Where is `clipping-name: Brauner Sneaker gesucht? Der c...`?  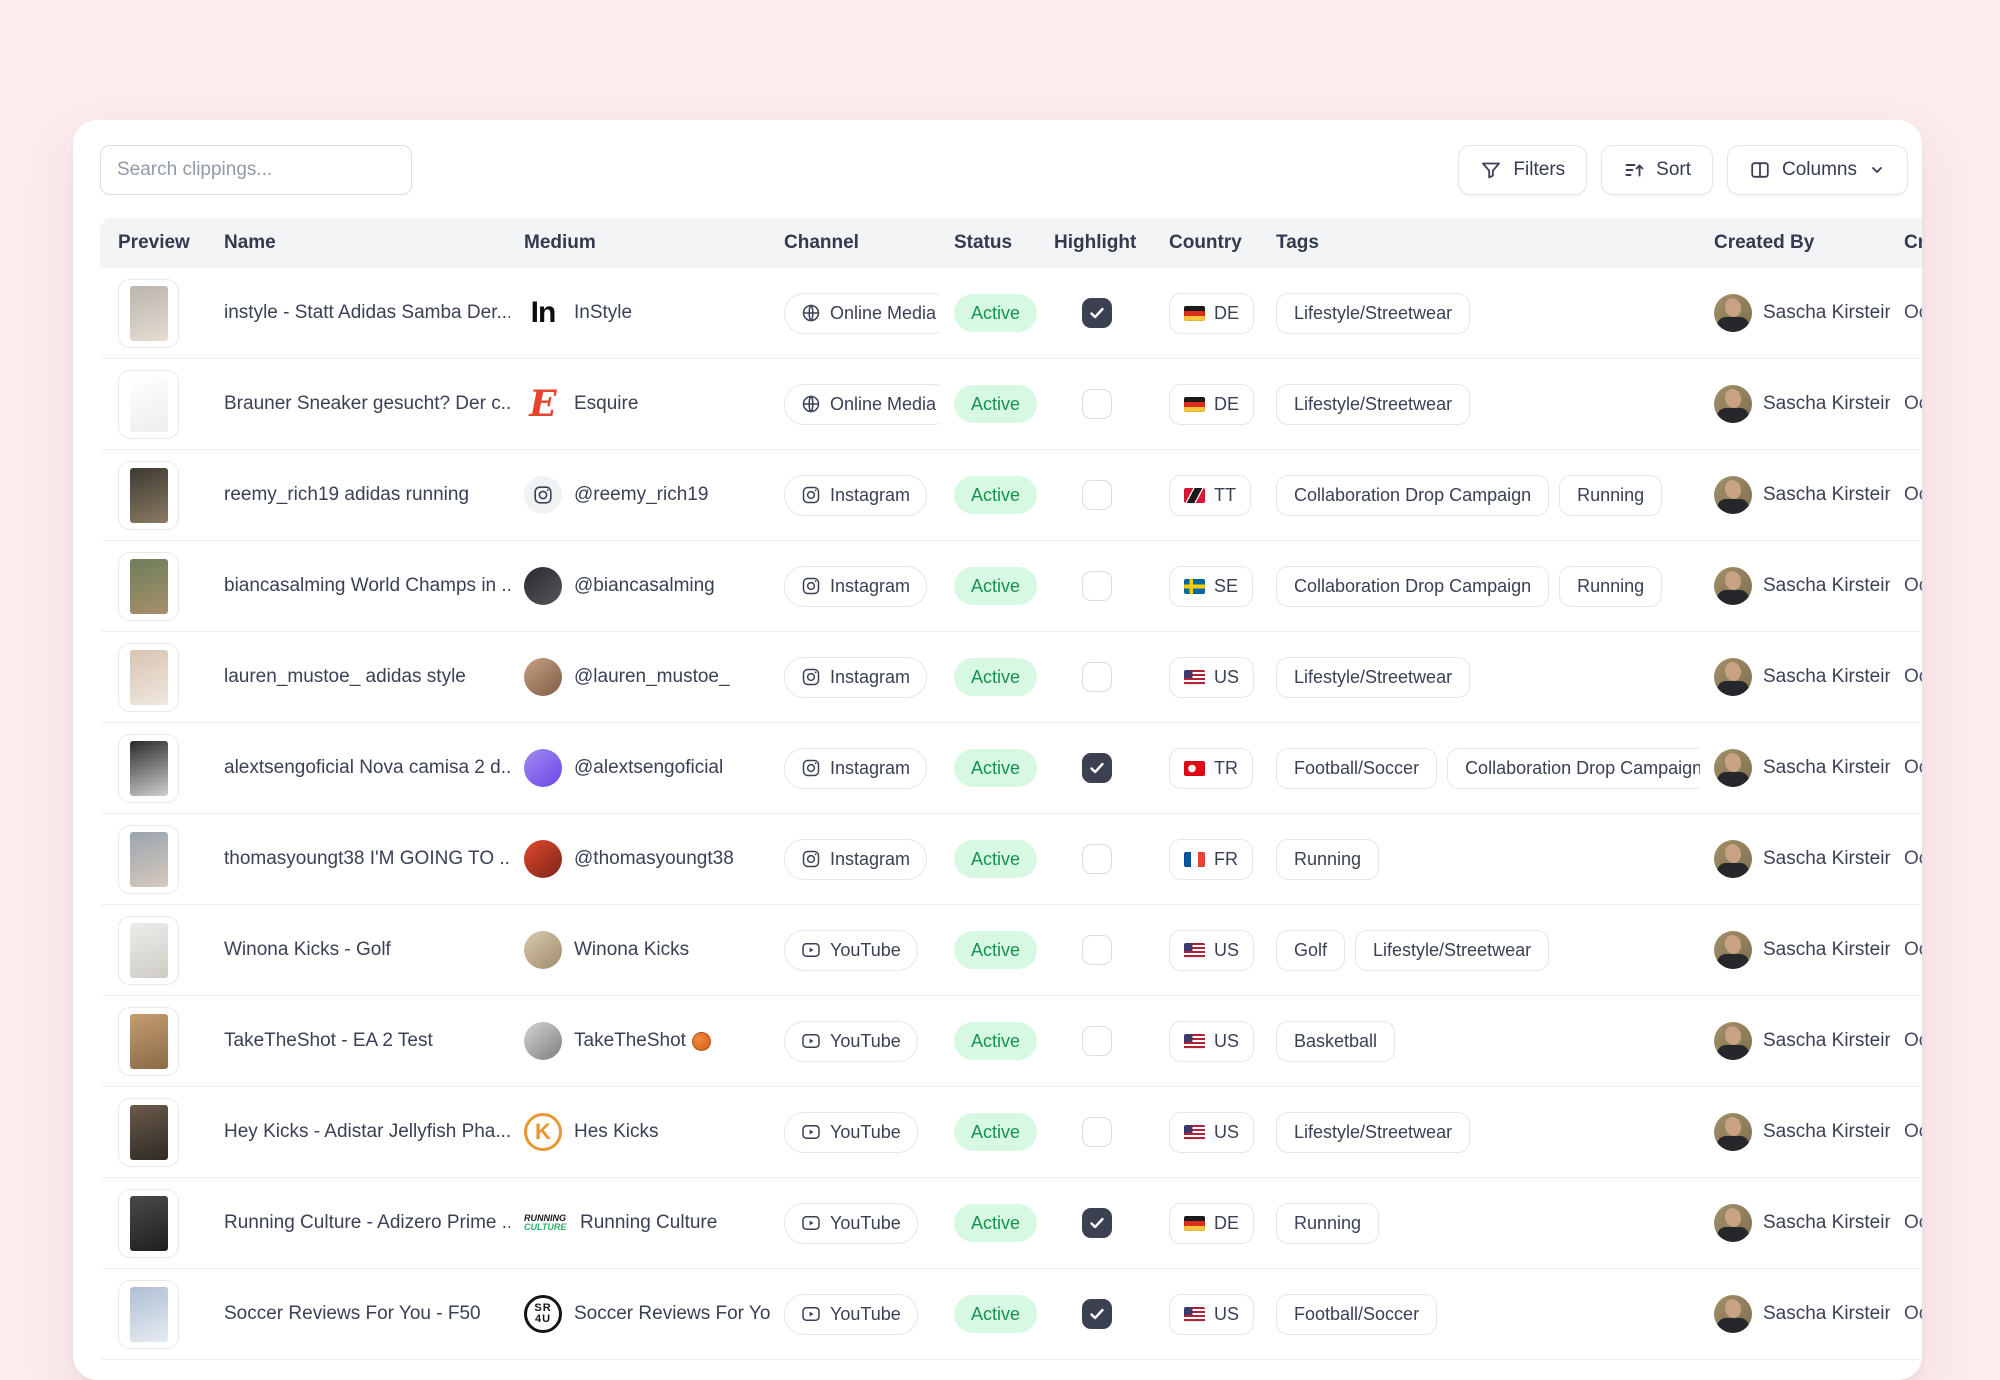
clipping-name: Brauner Sneaker gesucht? Der c... is located at coordinates (367, 403).